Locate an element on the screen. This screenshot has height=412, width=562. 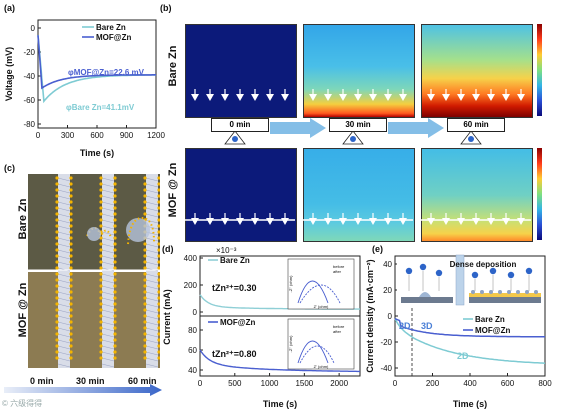
x-tick-label: 1200 is located at coordinates (156, 135).